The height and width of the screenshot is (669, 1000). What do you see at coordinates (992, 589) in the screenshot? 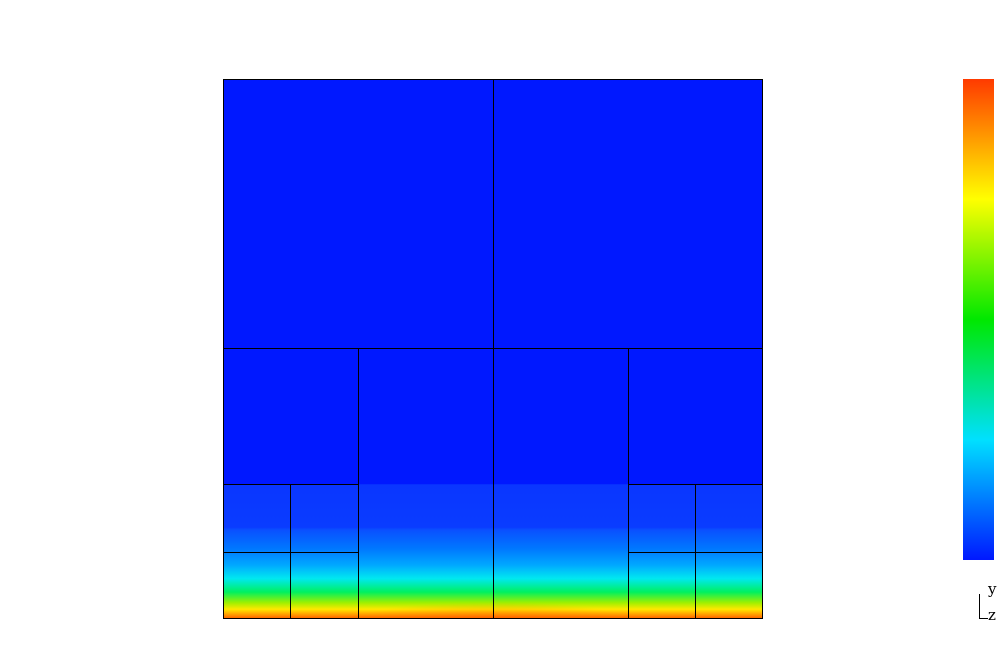
I see `axis-label-y: y` at bounding box center [992, 589].